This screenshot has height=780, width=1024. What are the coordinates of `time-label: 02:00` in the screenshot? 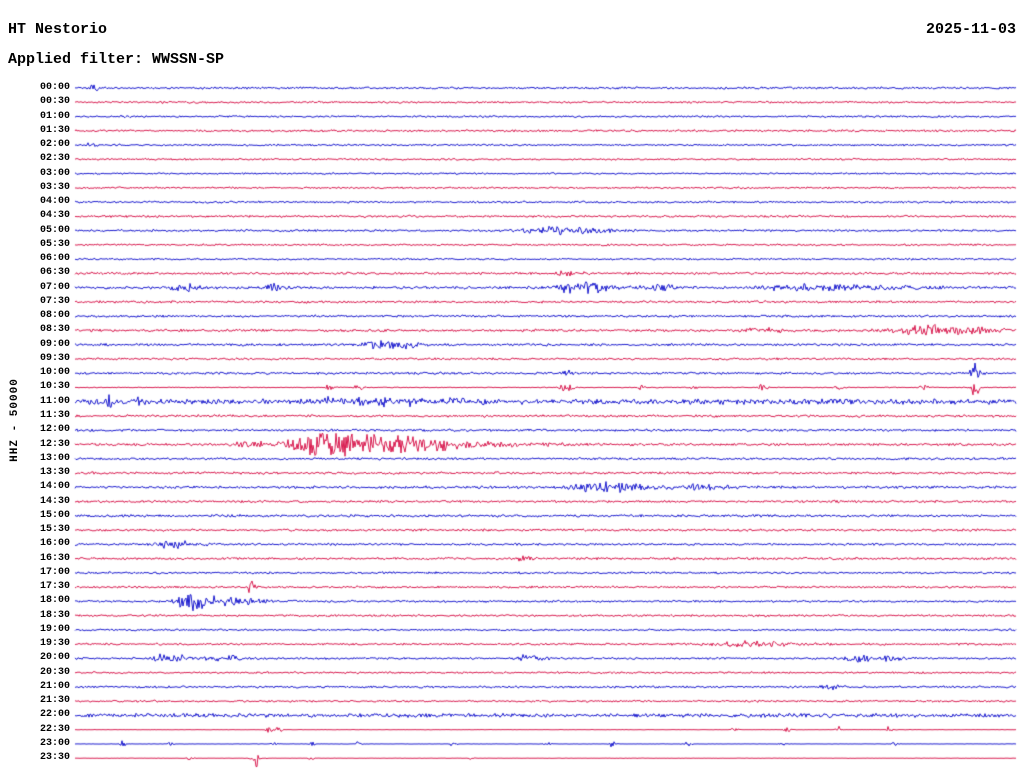 It's located at (54, 145).